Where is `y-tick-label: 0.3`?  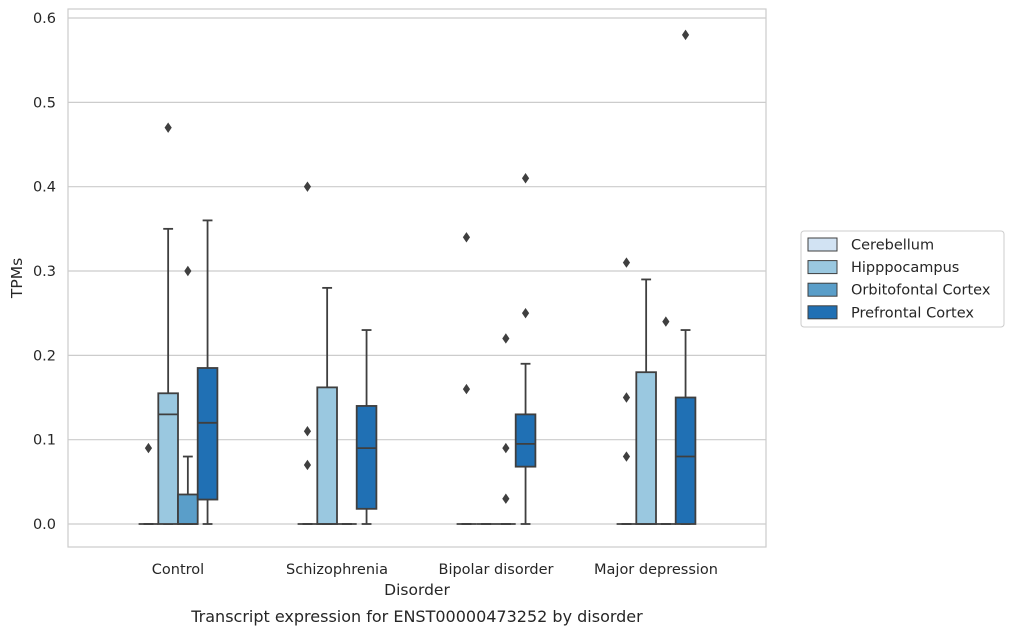
y-tick-label: 0.3 is located at coordinates (44, 272).